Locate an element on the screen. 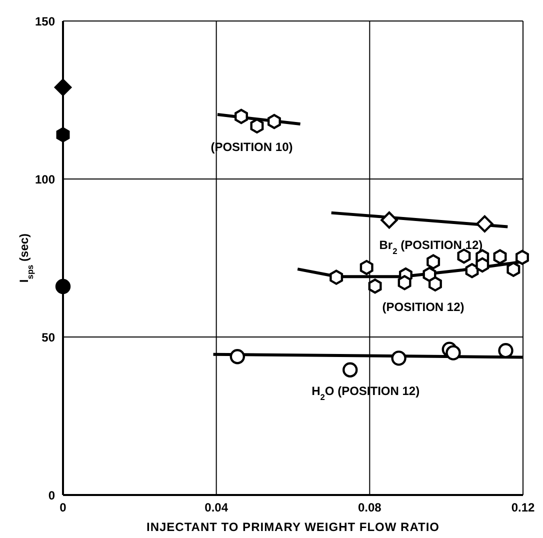 The height and width of the screenshot is (538, 543). y-tick-label: 100 is located at coordinates (45, 179).